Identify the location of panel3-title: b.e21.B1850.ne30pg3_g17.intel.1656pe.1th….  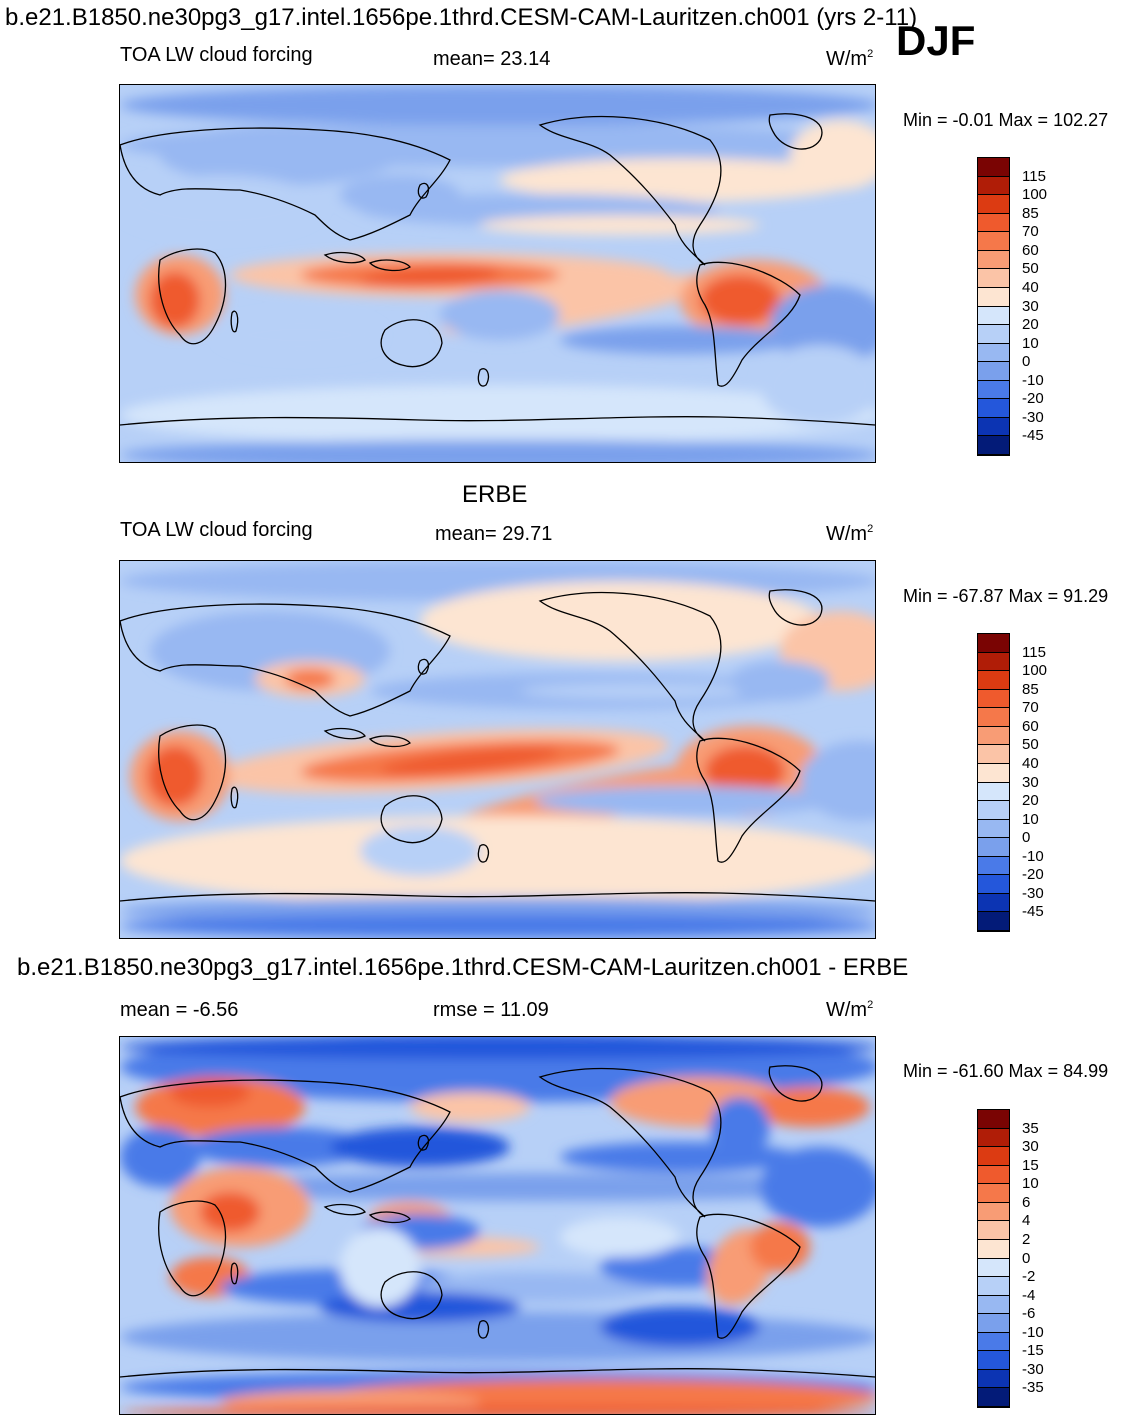
(463, 967).